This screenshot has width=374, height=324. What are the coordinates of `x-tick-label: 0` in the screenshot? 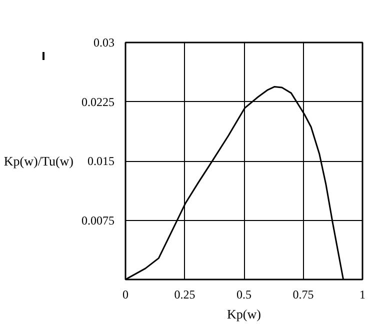 It's located at (125, 295).